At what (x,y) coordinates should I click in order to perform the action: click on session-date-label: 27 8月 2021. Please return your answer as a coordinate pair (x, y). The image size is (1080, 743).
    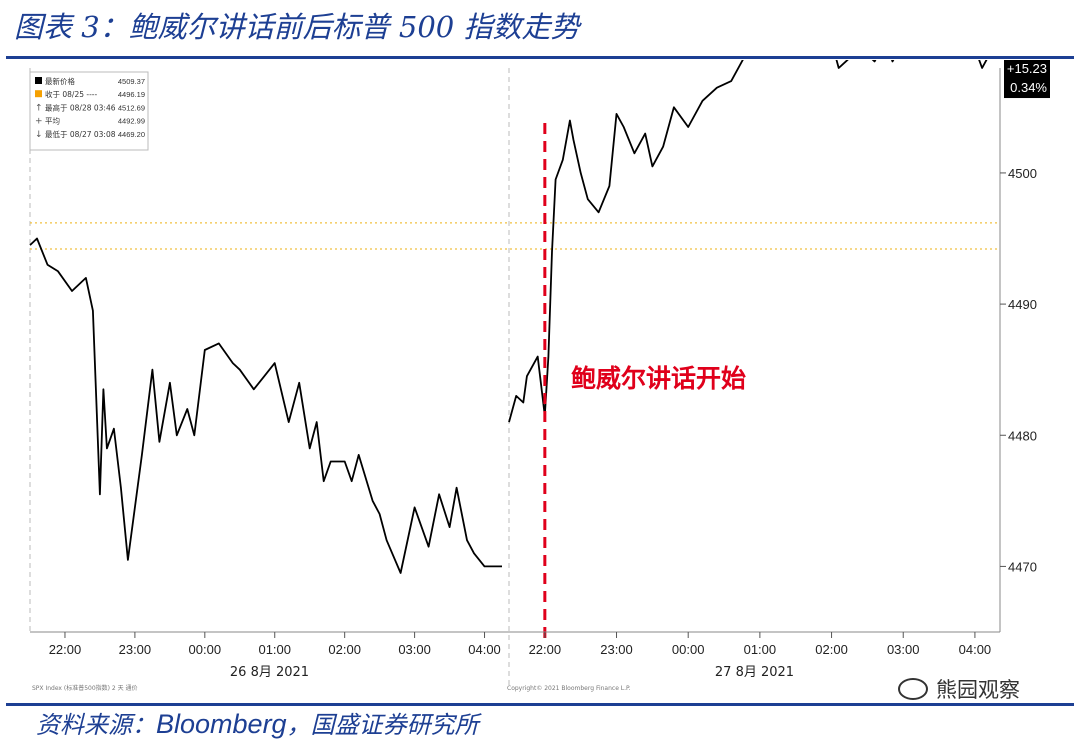
    Looking at the image, I should click on (754, 672).